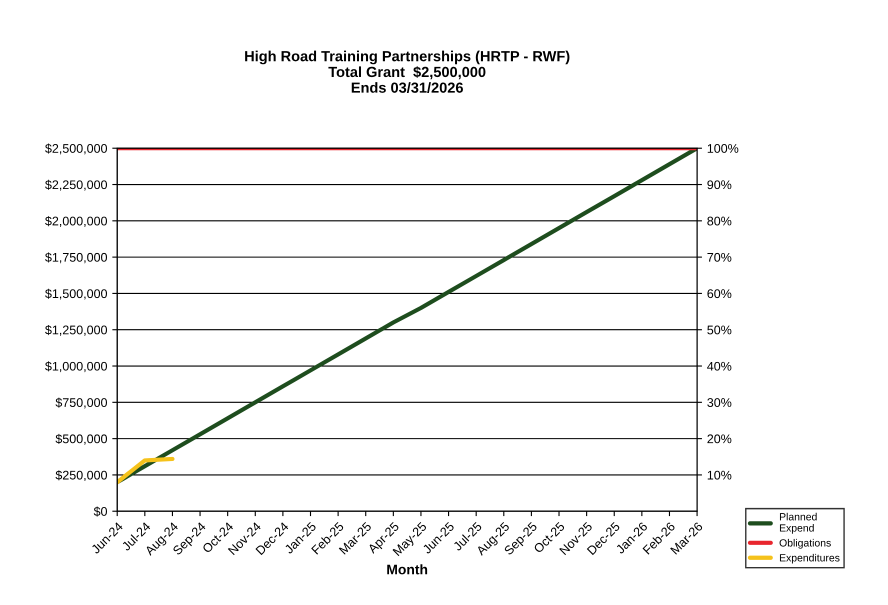 The height and width of the screenshot is (605, 888). What do you see at coordinates (719, 257) in the screenshot?
I see `y2-tick-label: 70%` at bounding box center [719, 257].